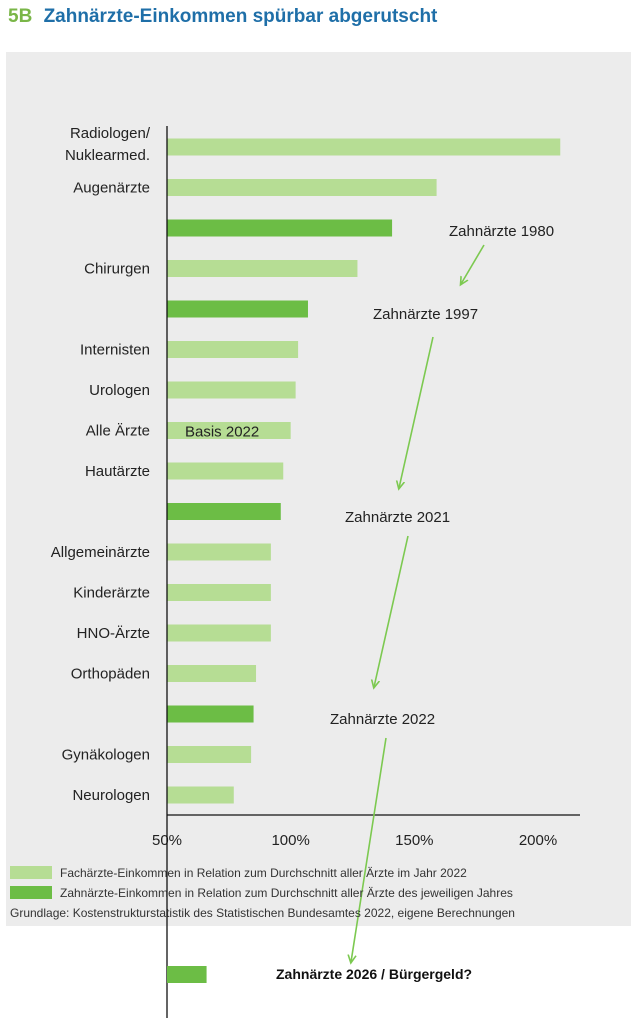  What do you see at coordinates (538, 840) in the screenshot?
I see `x-tick-label: 200%` at bounding box center [538, 840].